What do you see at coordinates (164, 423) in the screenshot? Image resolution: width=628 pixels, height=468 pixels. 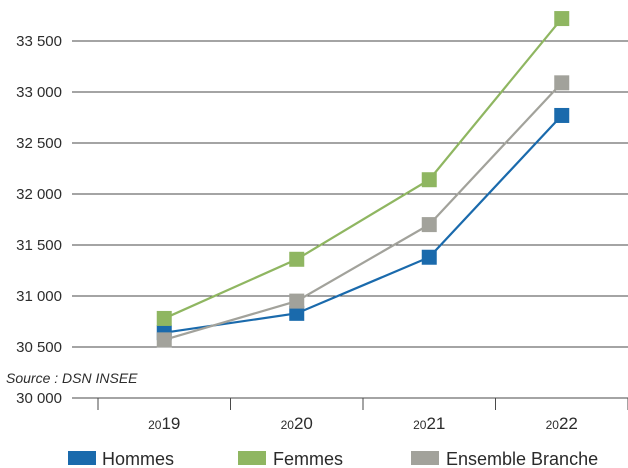 I see `x-tick-label: 2019` at bounding box center [164, 423].